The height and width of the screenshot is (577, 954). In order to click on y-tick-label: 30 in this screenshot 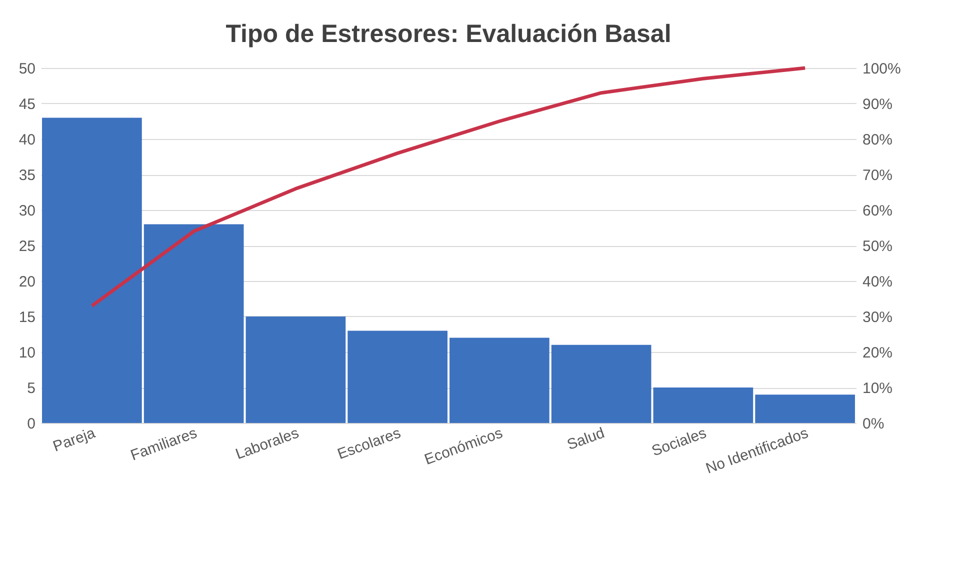, I will do `click(27, 211)`.